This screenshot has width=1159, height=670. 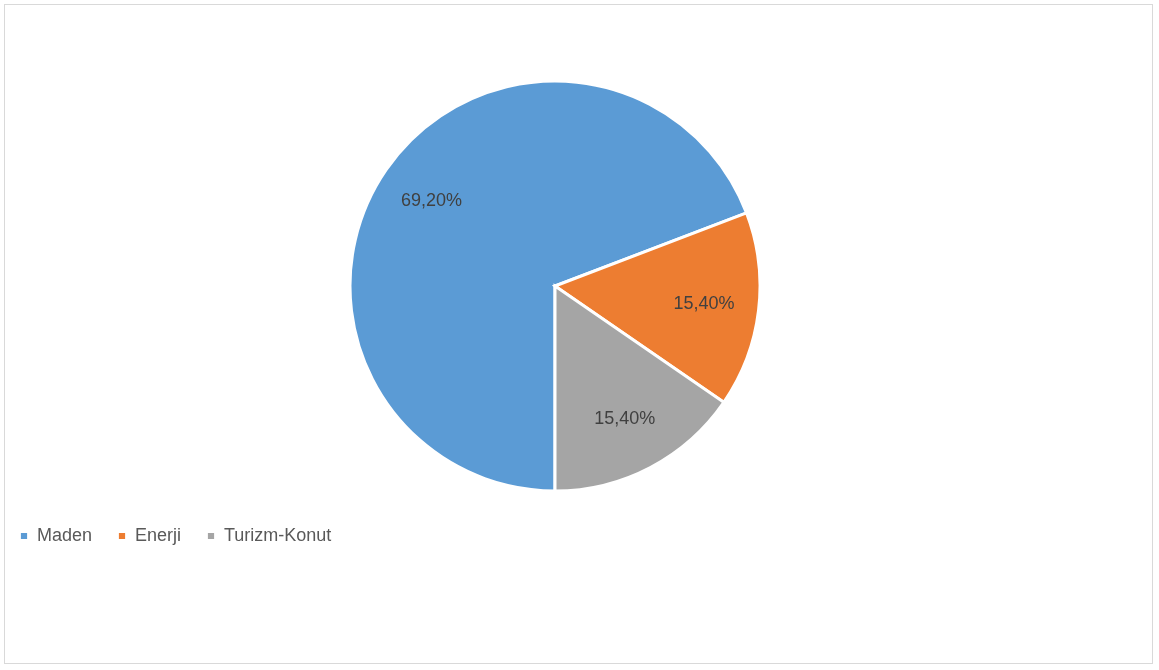 What do you see at coordinates (65, 535) in the screenshot?
I see `legend-label: Maden` at bounding box center [65, 535].